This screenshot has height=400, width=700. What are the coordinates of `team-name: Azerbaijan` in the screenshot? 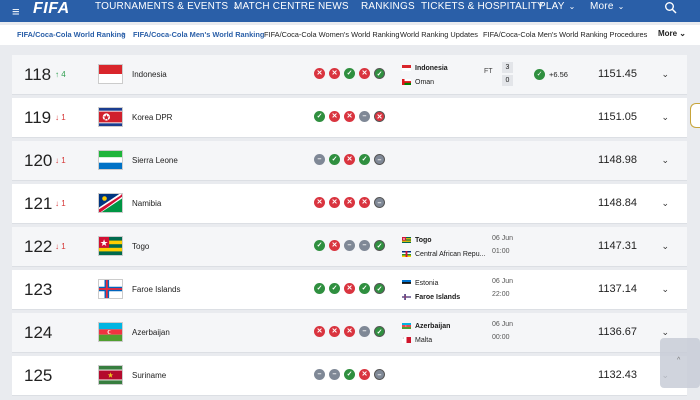 It's located at (151, 332).